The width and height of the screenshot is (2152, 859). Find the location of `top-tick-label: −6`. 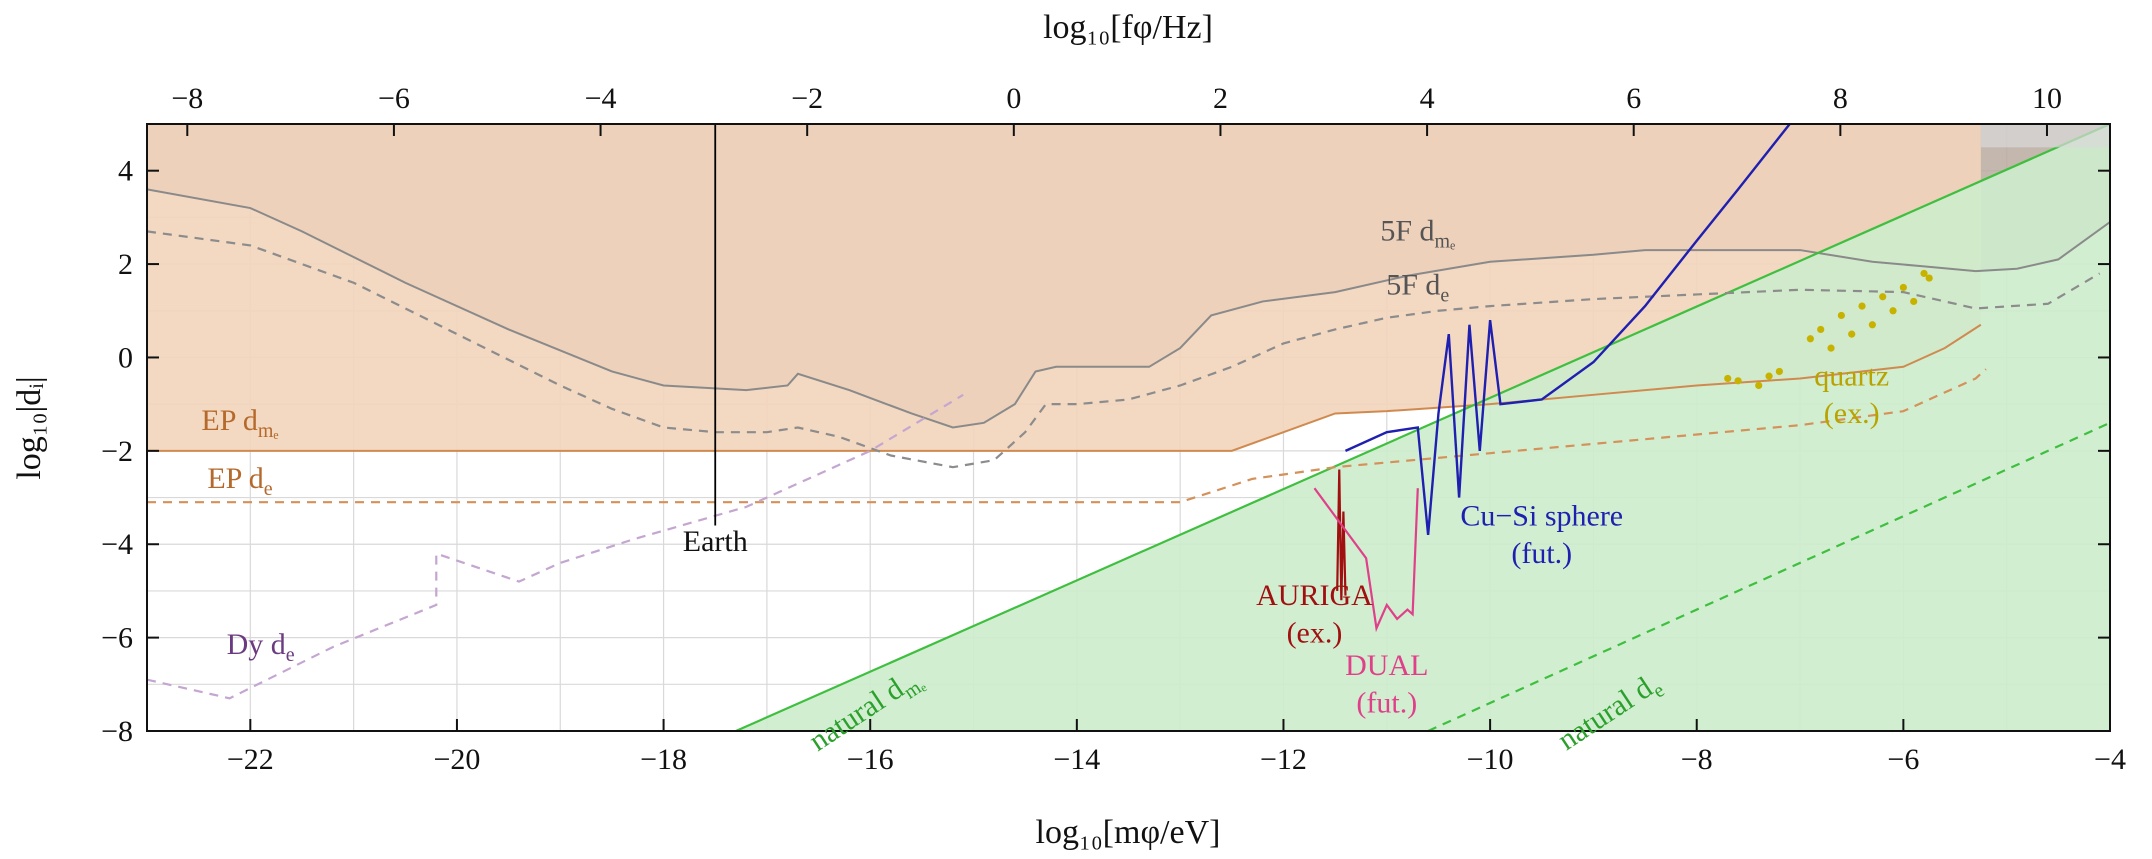

top-tick-label: −6 is located at coordinates (394, 98).